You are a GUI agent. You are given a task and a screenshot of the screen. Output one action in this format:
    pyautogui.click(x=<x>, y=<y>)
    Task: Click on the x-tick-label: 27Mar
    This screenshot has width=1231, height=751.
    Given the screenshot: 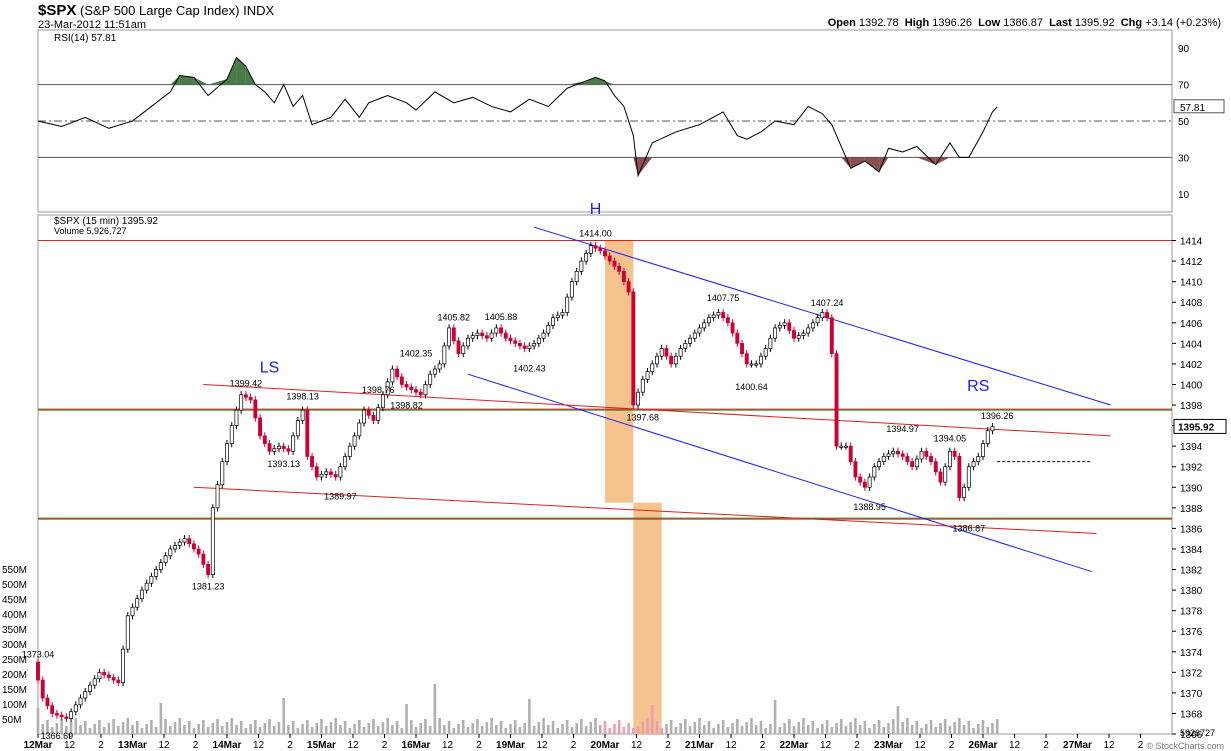 What is the action you would take?
    pyautogui.click(x=1077, y=745)
    